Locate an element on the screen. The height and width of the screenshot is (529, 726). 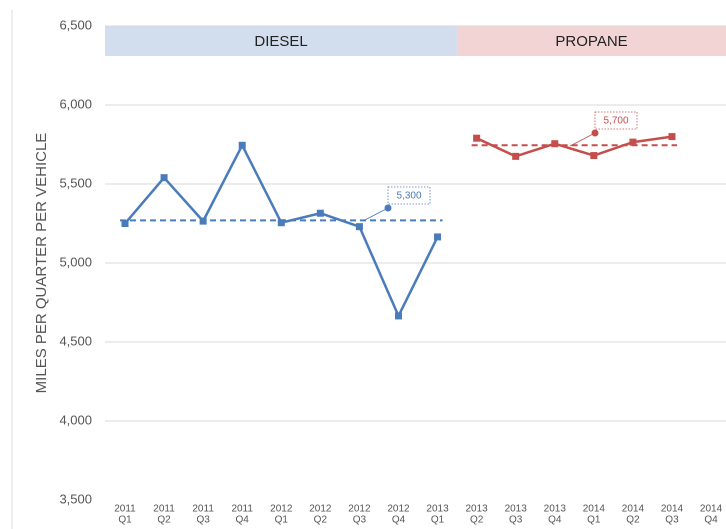
group-label: DIESEL is located at coordinates (280, 41).